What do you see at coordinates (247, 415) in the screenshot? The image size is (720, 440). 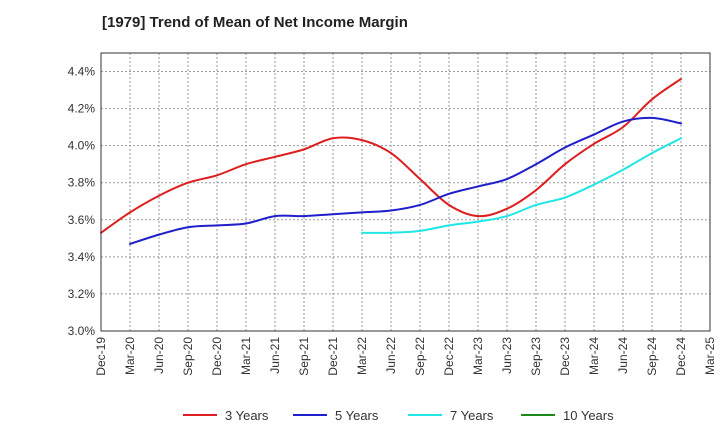 I see `legend-label: 3 Years` at bounding box center [247, 415].